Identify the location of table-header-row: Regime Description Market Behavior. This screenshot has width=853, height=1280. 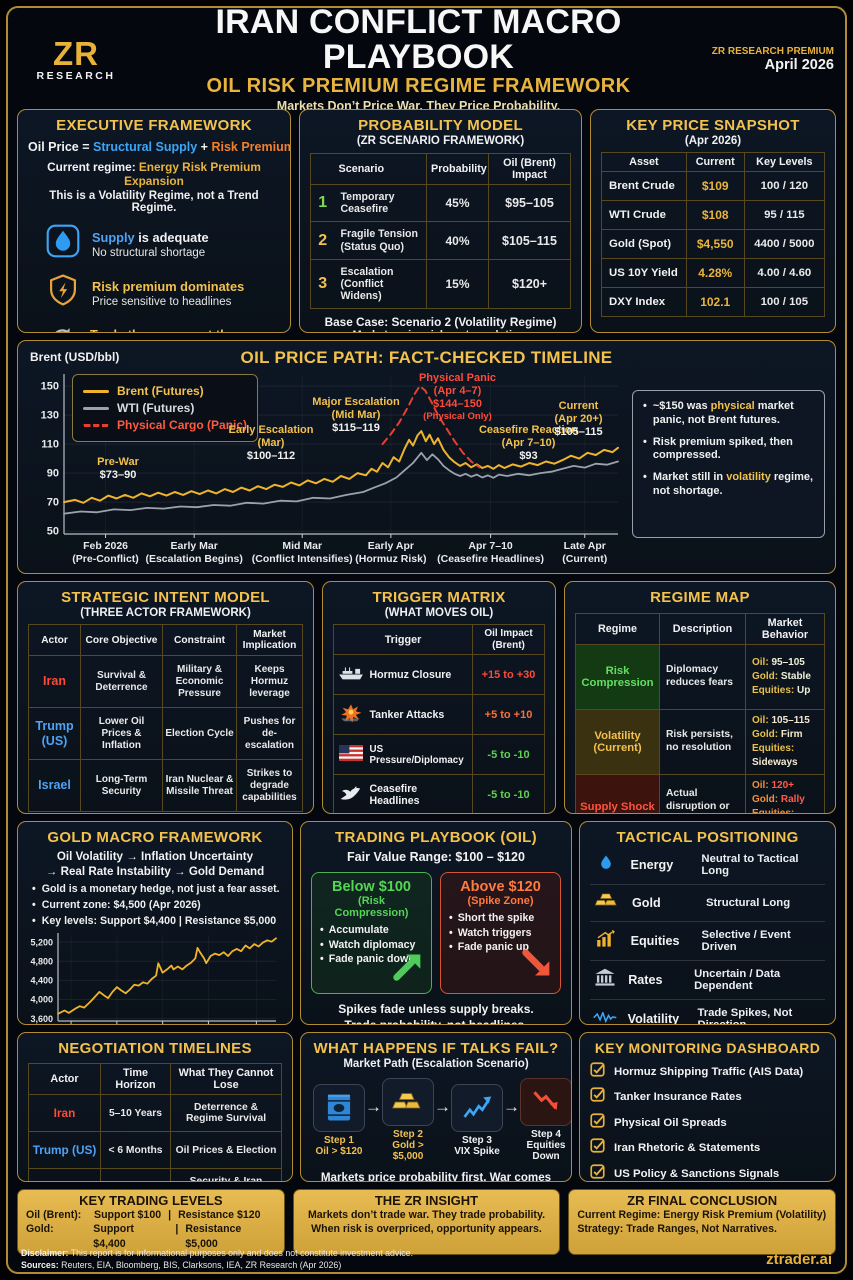
(700, 629).